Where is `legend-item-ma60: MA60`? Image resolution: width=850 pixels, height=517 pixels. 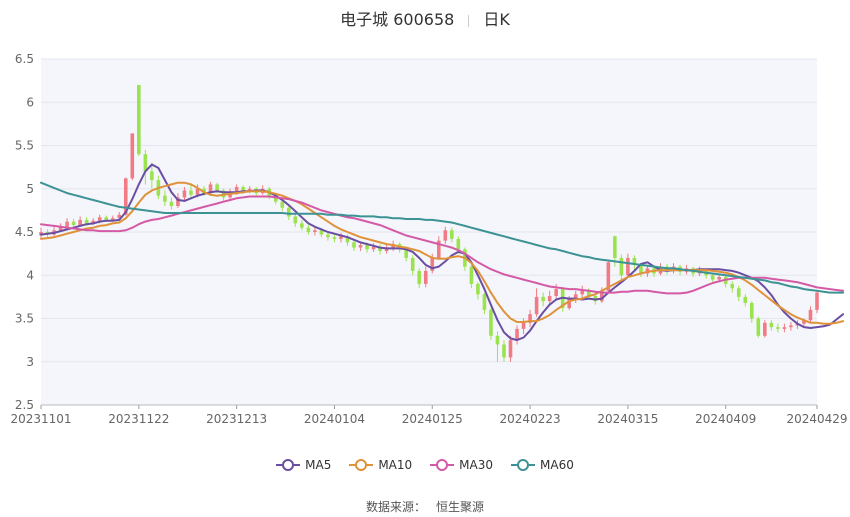 legend-item-ma60: MA60 is located at coordinates (542, 465).